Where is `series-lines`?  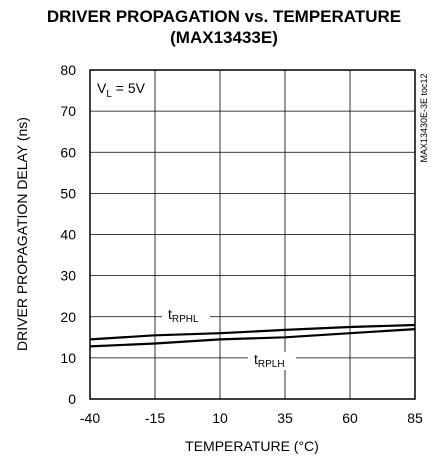 series-lines is located at coordinates (252, 335).